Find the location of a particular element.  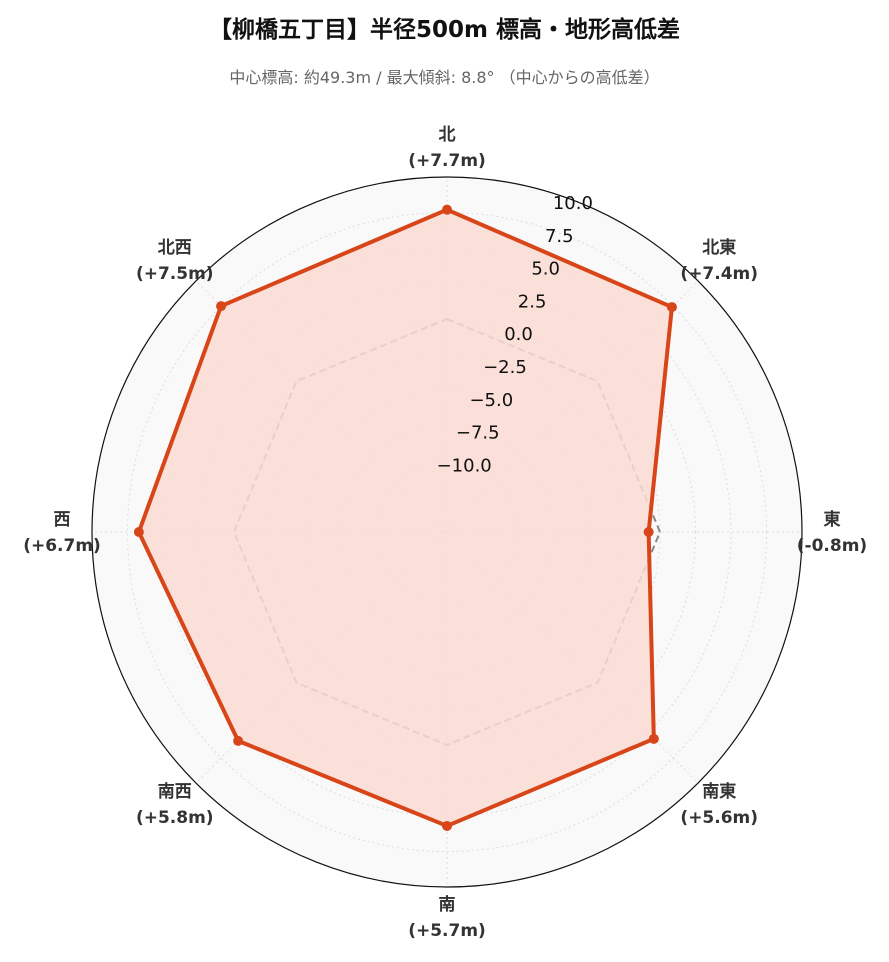

direction-value-7: (+7.5m) is located at coordinates (175, 274).